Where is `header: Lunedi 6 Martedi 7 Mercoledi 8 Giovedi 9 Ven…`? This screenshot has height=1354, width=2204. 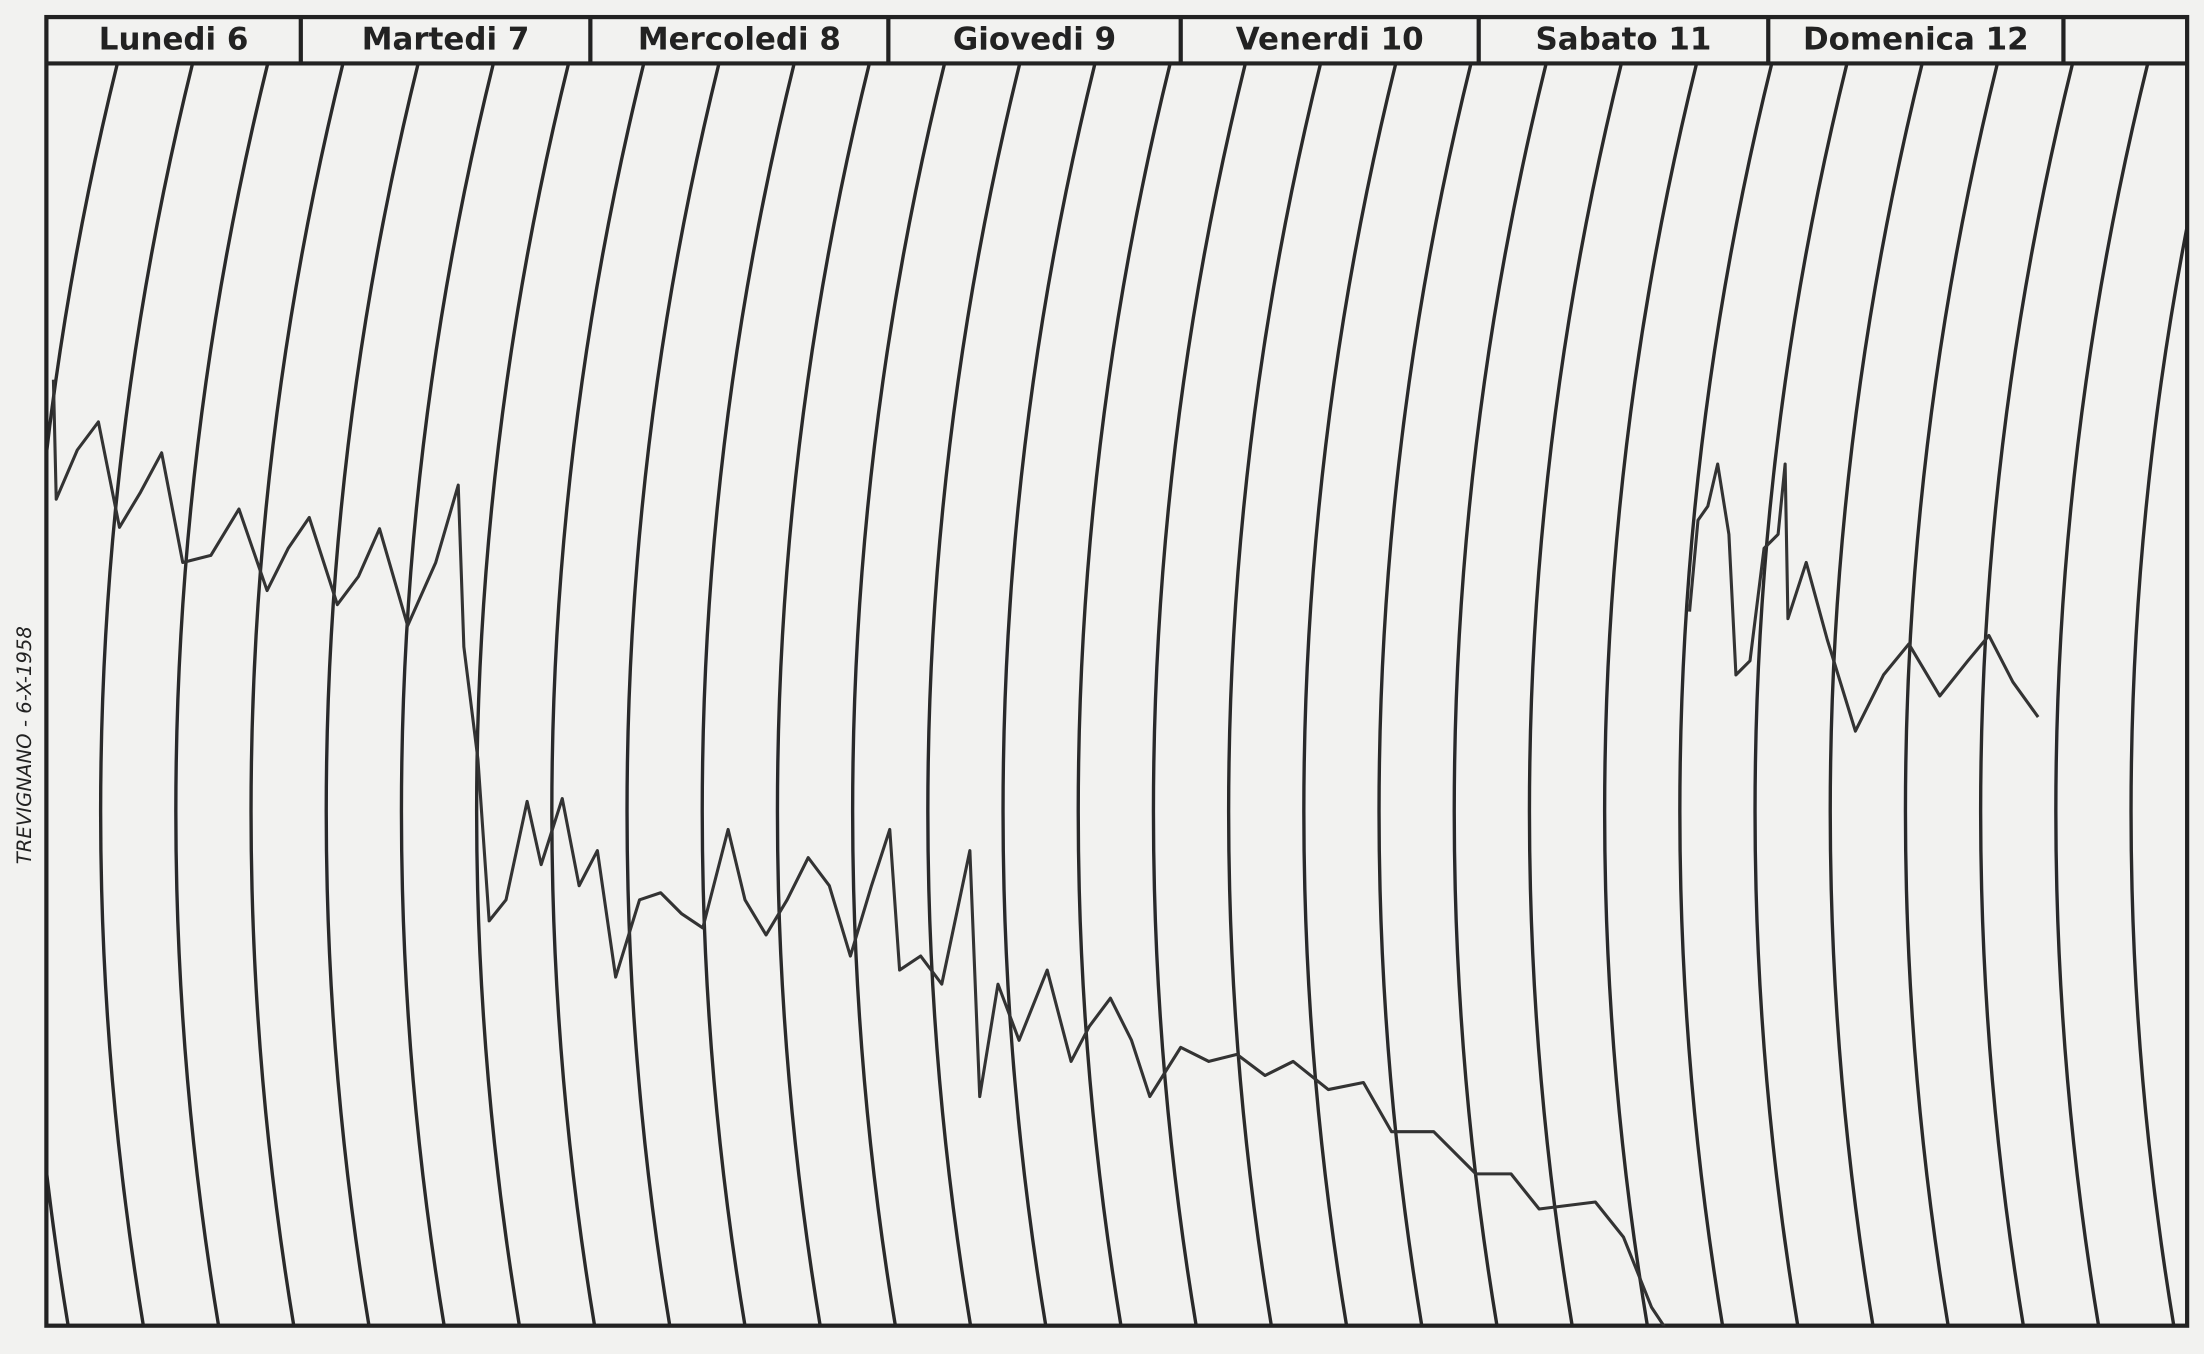 header: Lunedi 6 Martedi 7 Mercoledi 8 Giovedi 9 Ven… is located at coordinates (1082, 40).